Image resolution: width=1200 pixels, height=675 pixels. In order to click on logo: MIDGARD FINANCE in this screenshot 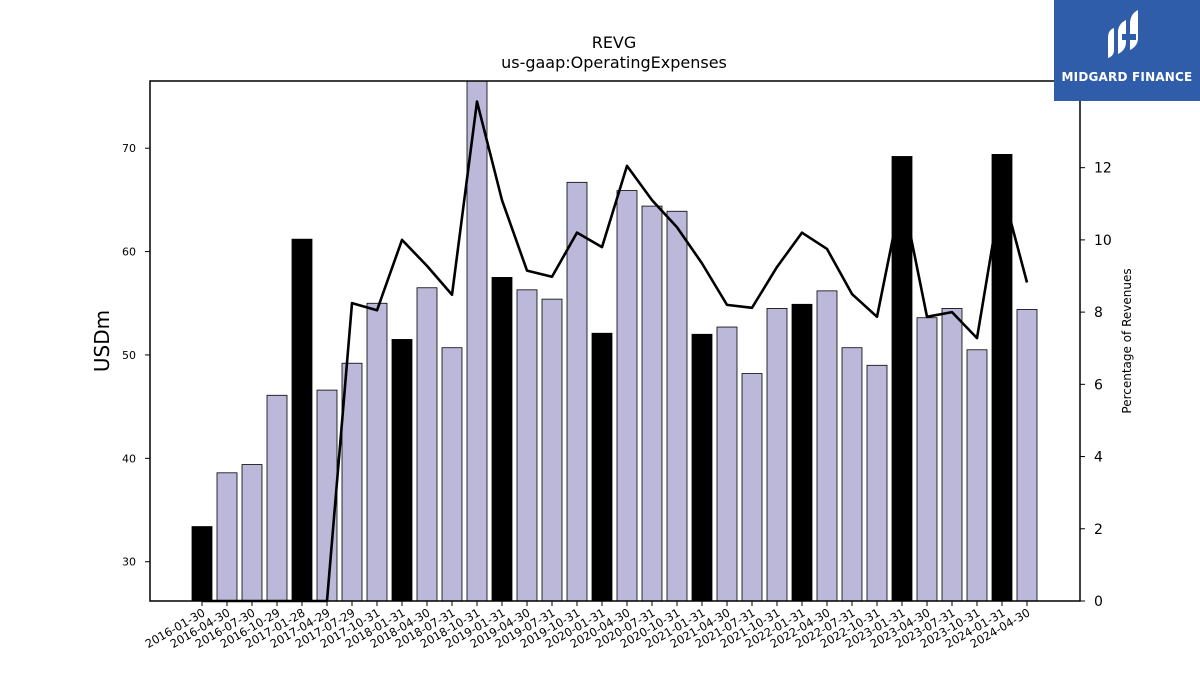, I will do `click(1127, 50)`.